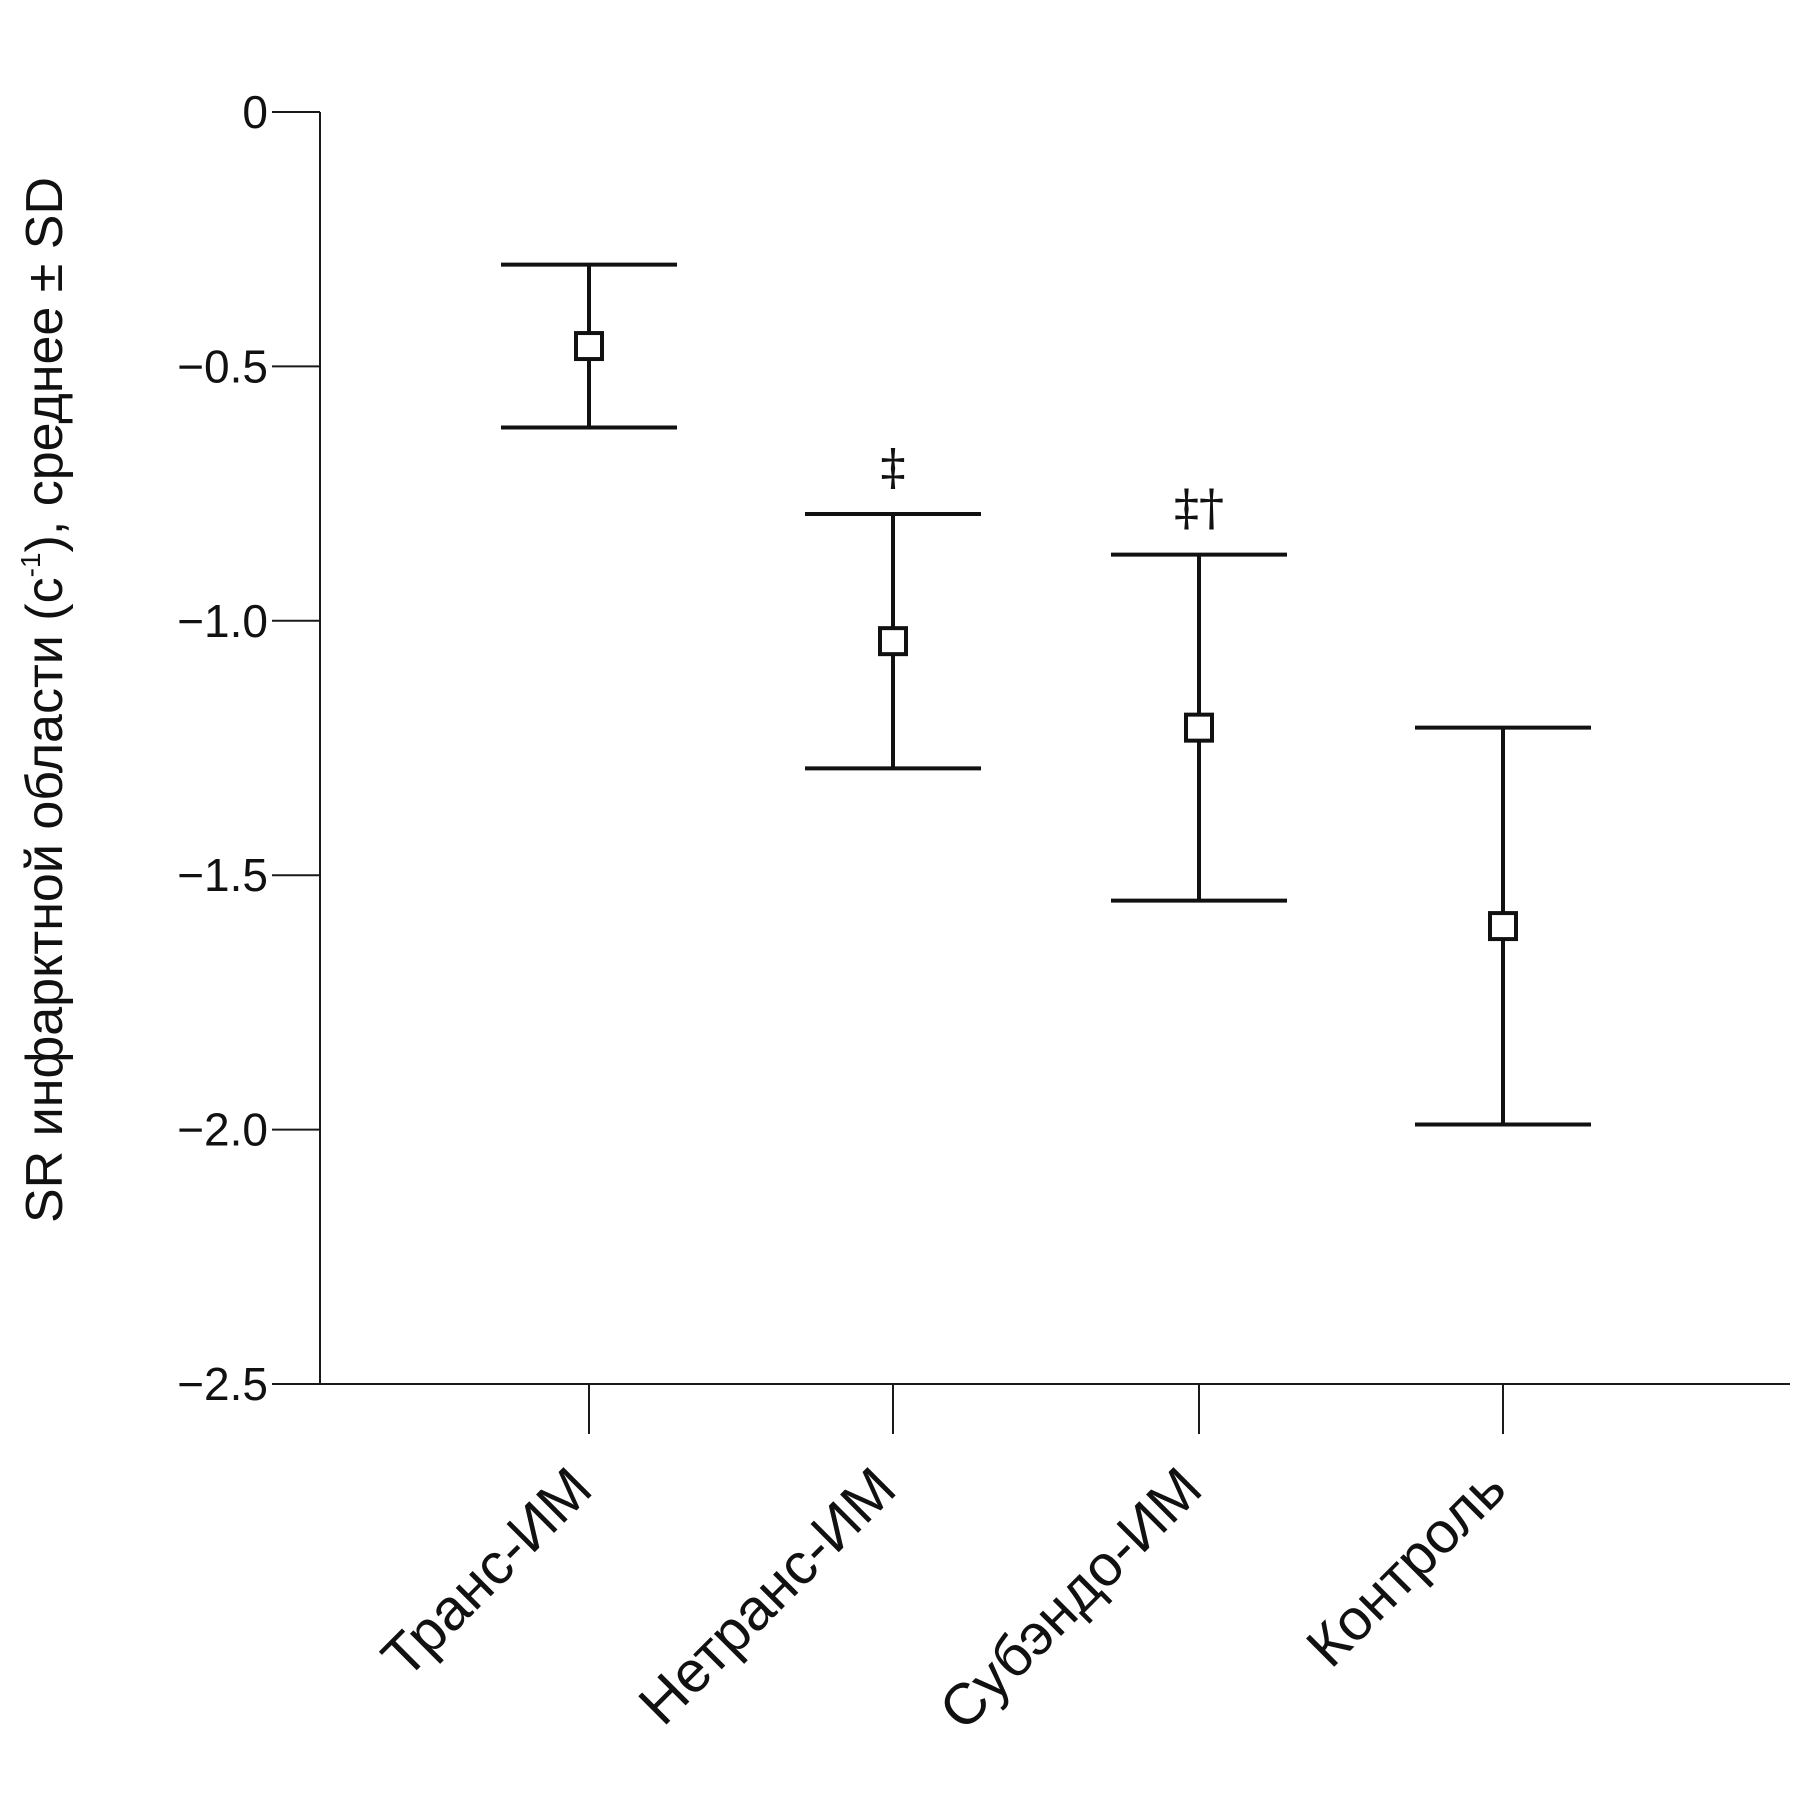 The height and width of the screenshot is (1793, 1801). Describe the element at coordinates (222, 875) in the screenshot. I see `y-tick-label: −1.5` at that location.